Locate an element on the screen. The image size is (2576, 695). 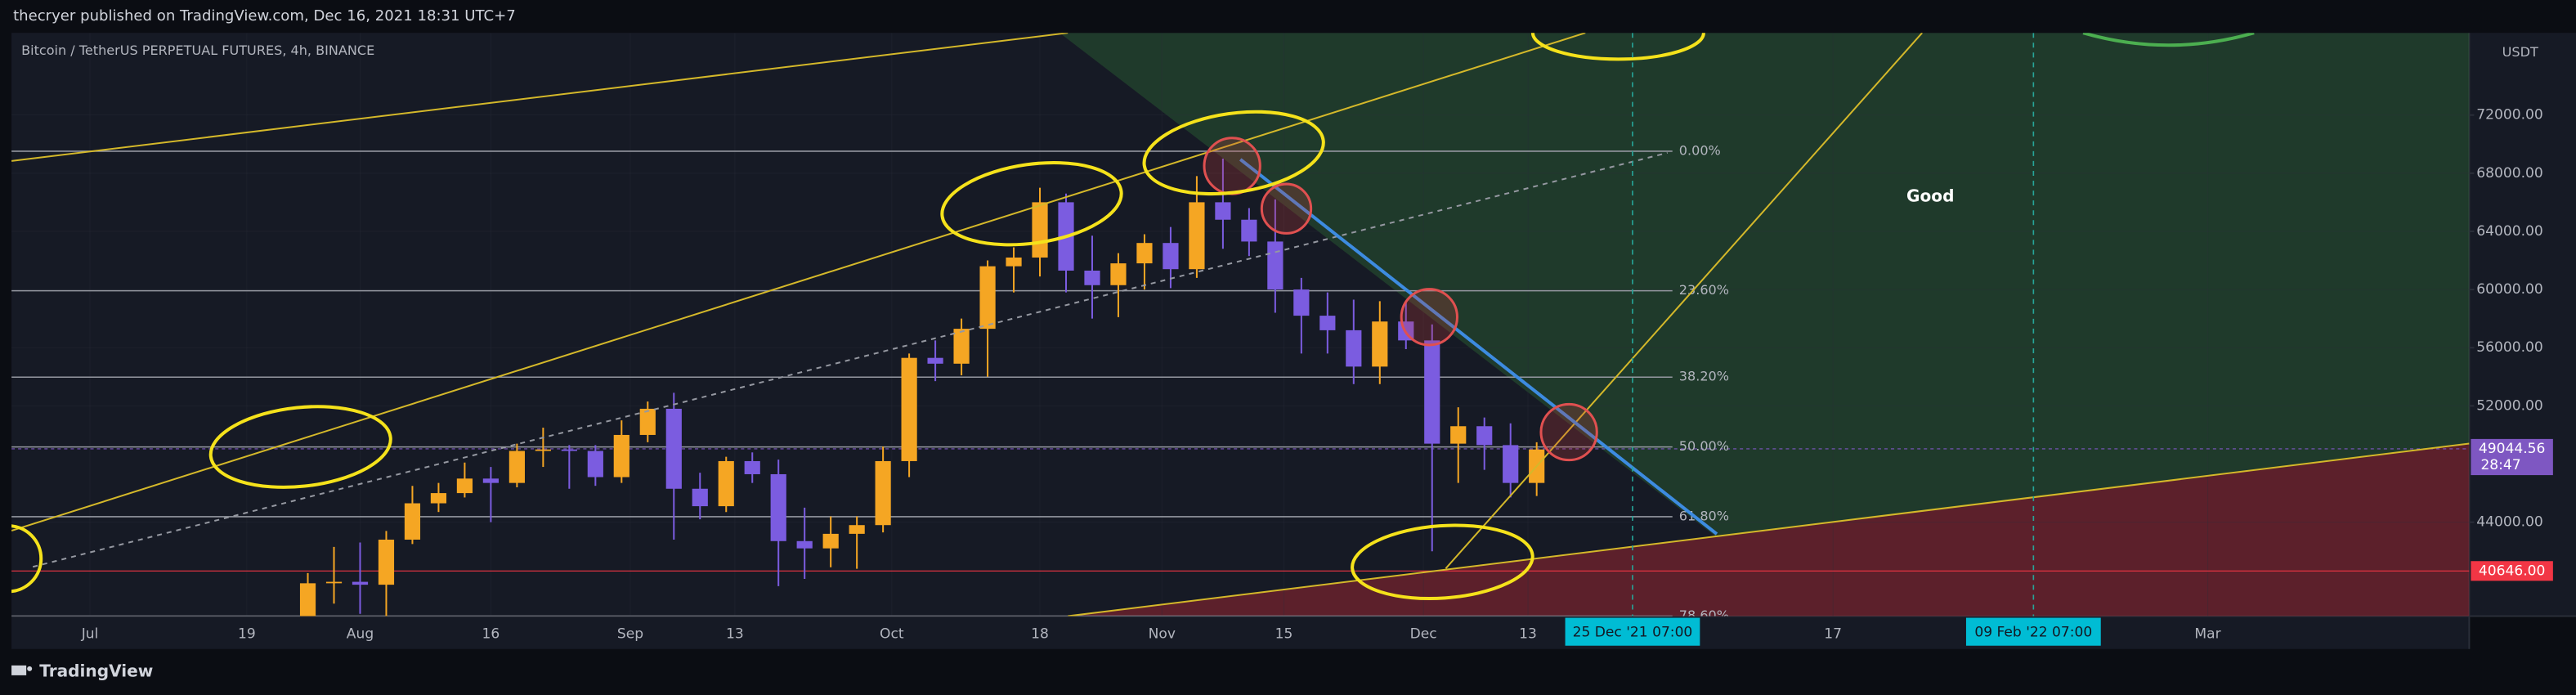
vline-layer is located at coordinates (1834, 325).